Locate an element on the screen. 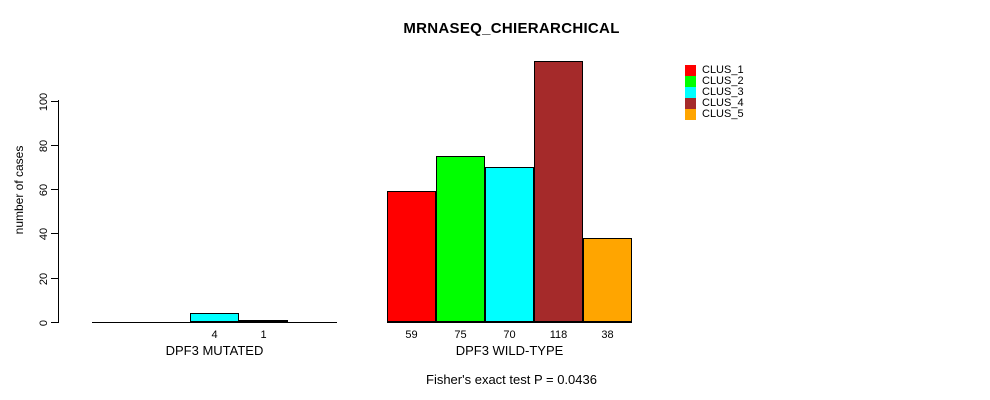  legend-label: CLUS_1 is located at coordinates (723, 70).